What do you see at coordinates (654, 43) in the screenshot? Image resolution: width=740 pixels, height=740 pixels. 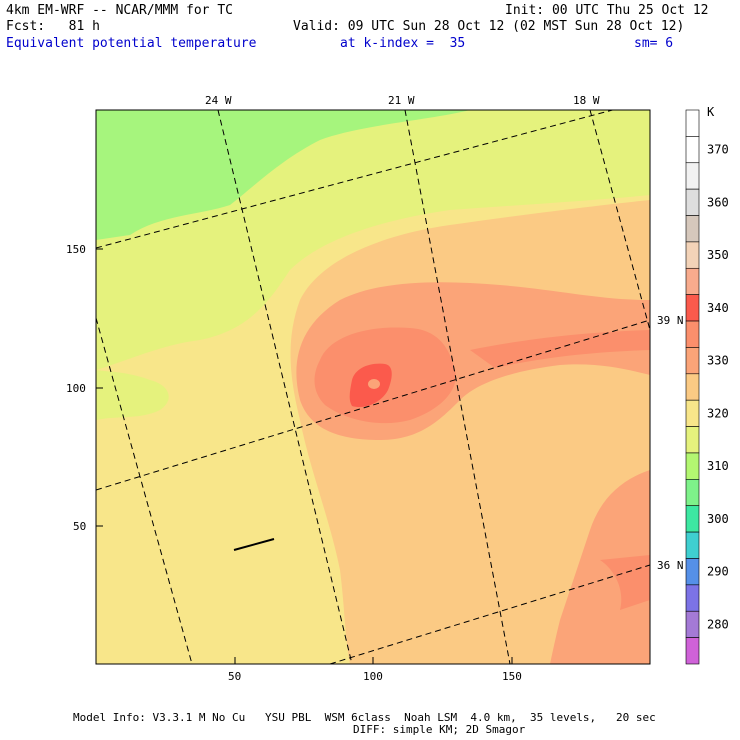 I see `smoothing-info: sm= 6` at bounding box center [654, 43].